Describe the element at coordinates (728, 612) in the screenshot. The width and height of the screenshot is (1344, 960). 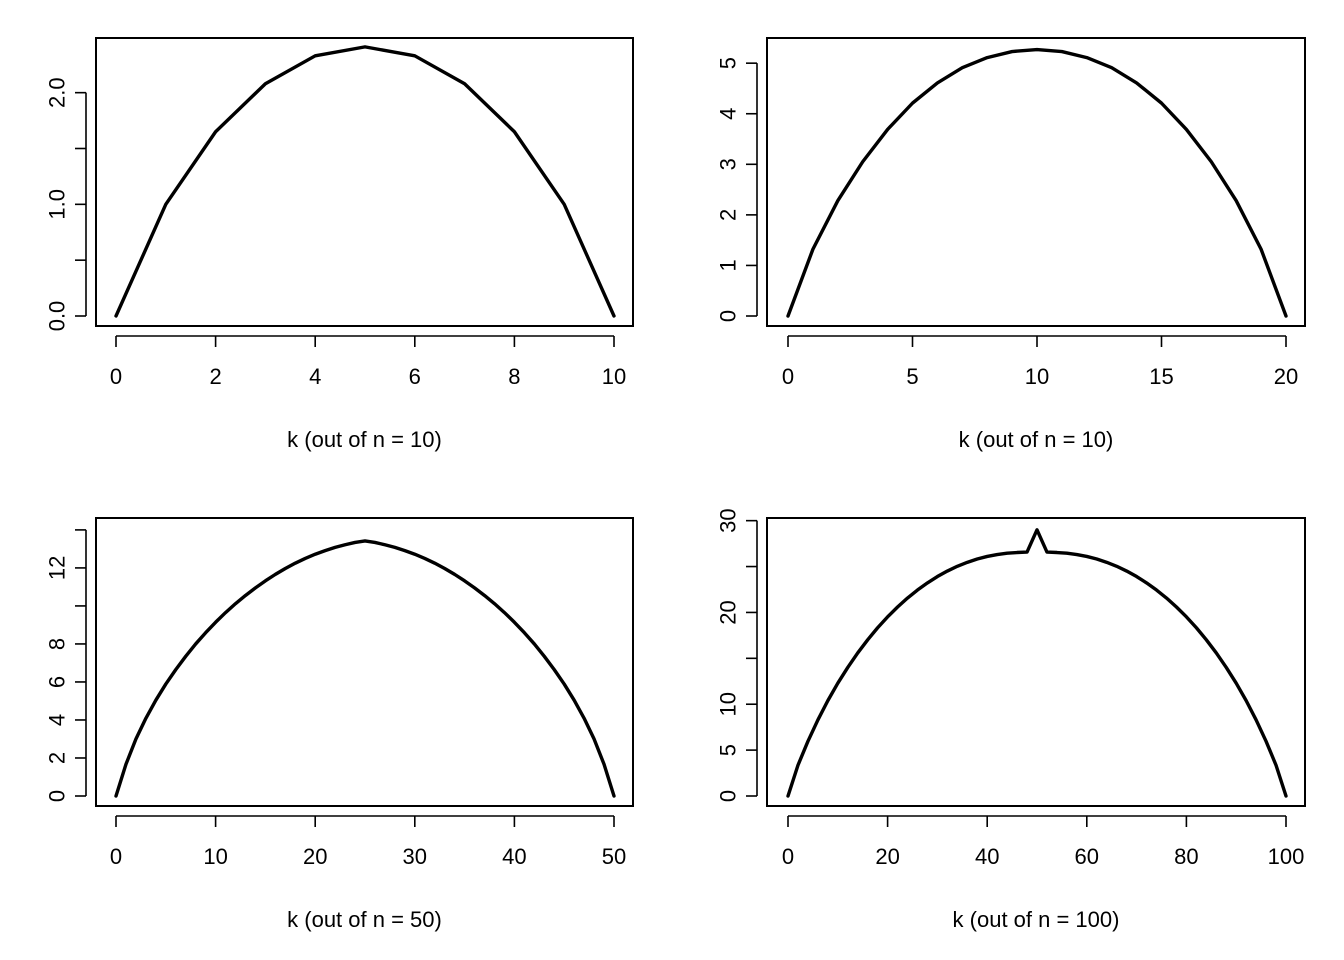
I see `y-tick-label: 20` at that location.